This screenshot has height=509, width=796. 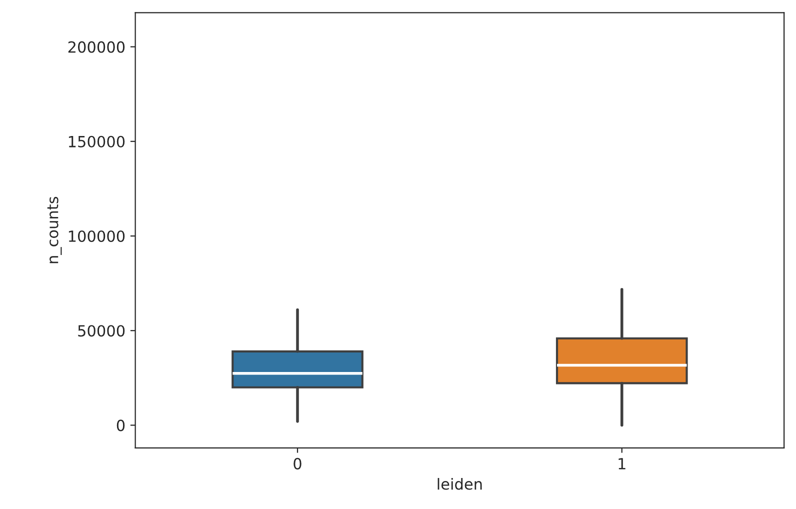 What do you see at coordinates (622, 464) in the screenshot?
I see `x-tick-label: 1` at bounding box center [622, 464].